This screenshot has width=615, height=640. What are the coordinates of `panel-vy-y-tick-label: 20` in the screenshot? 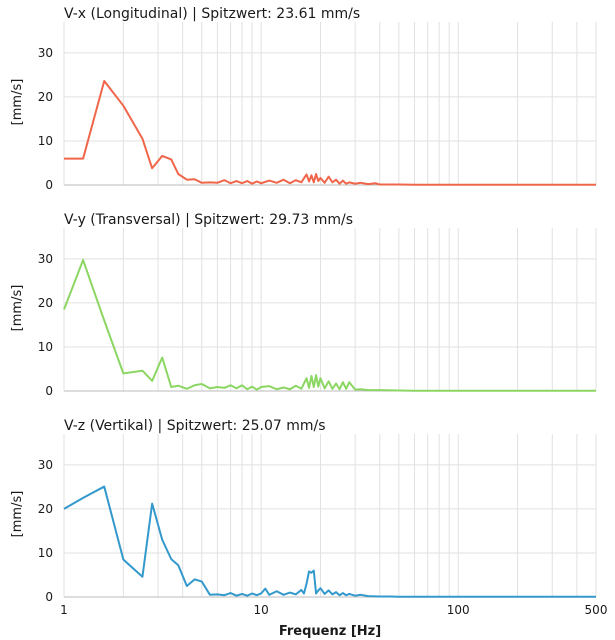 It's located at (45, 303).